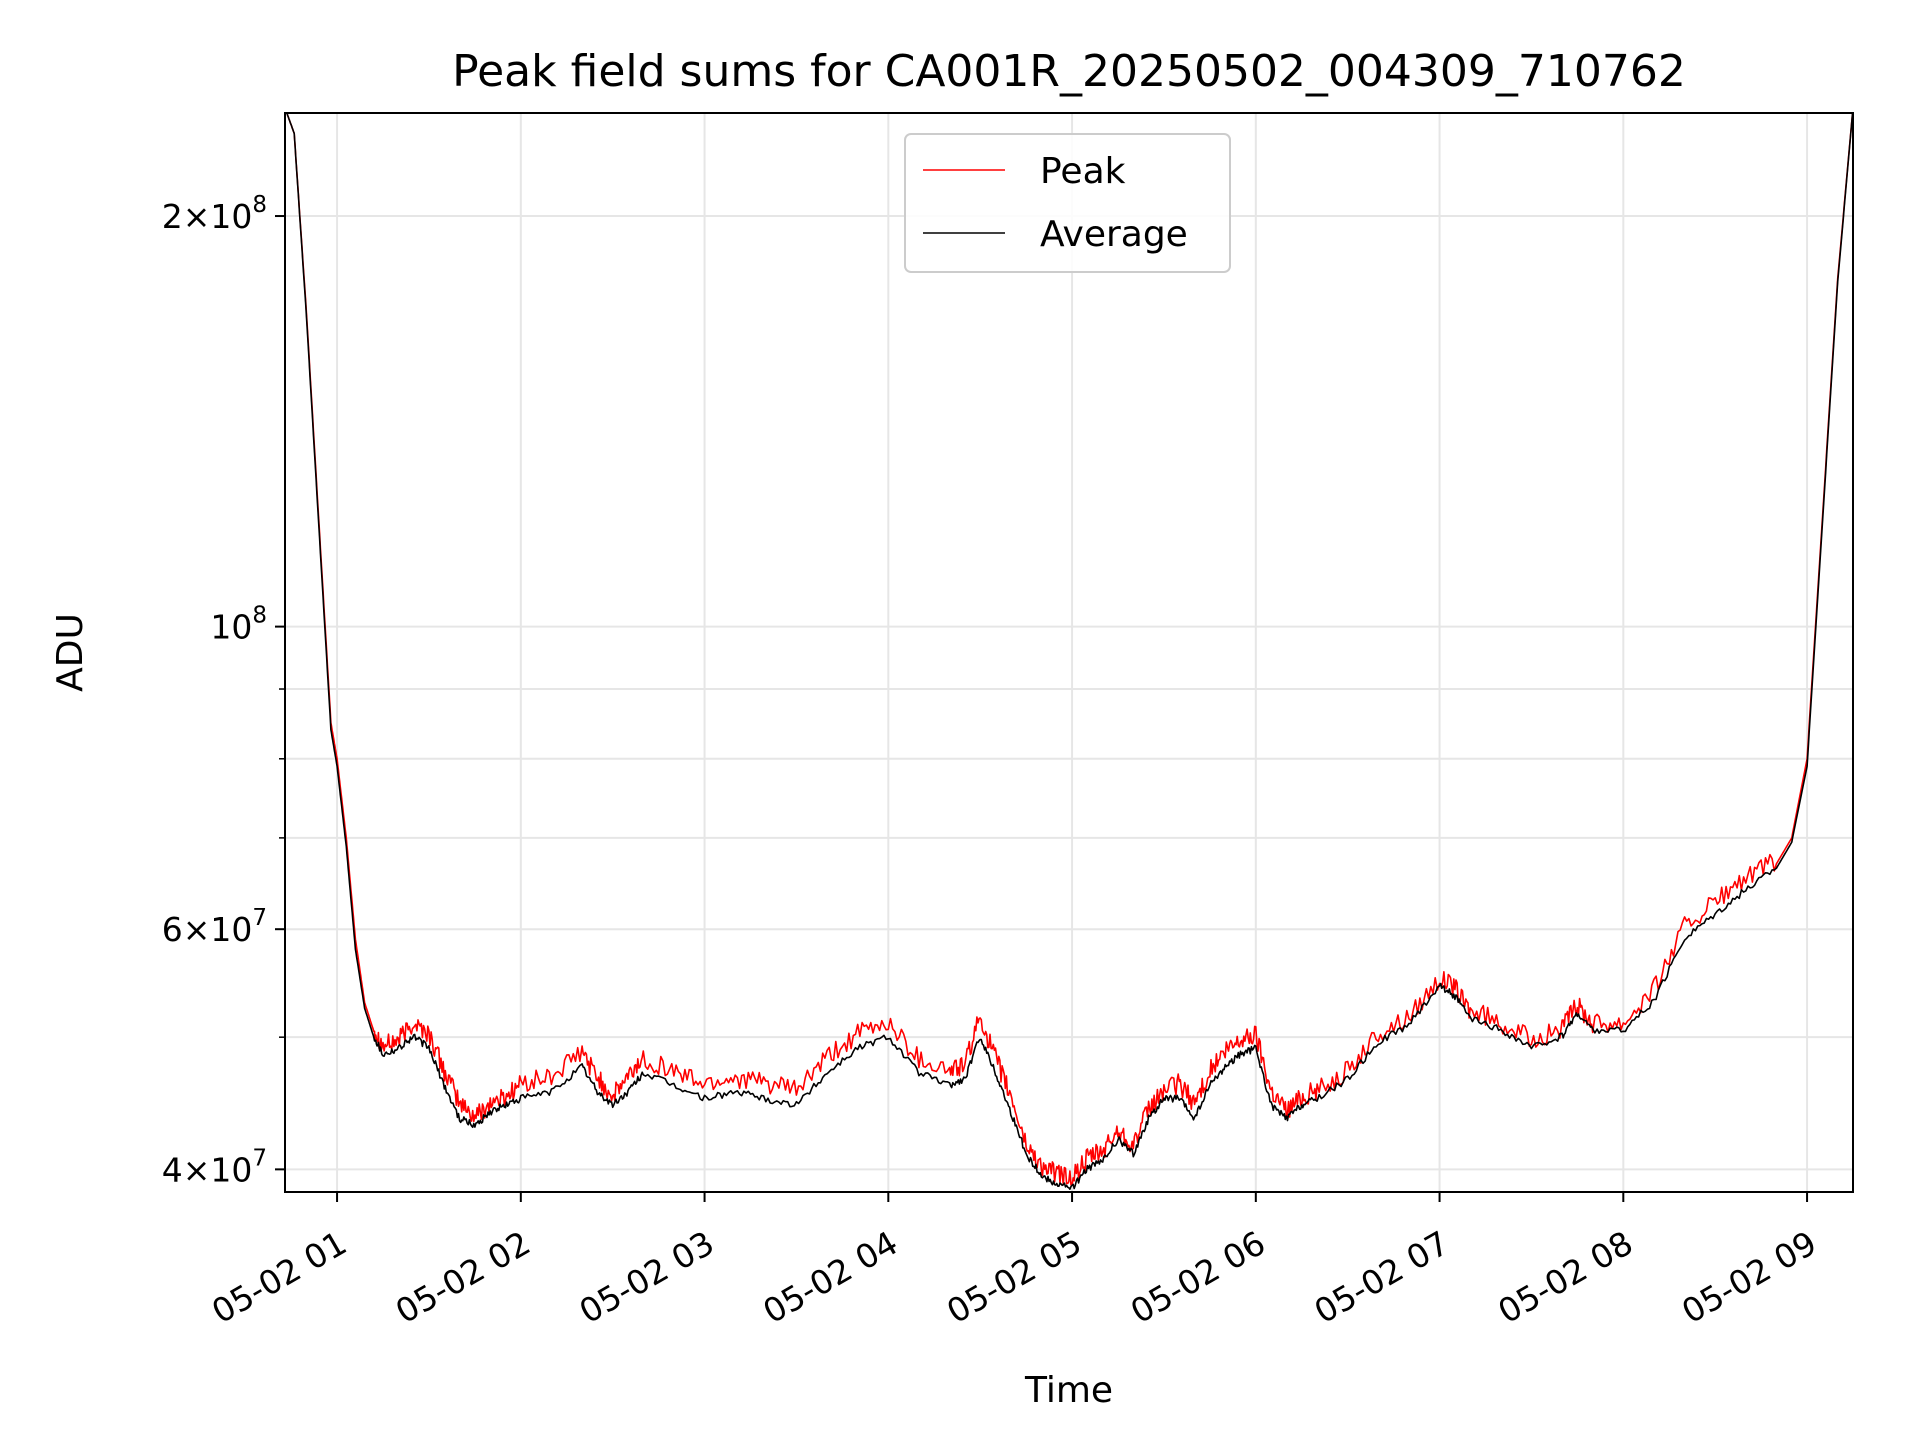 The image size is (1920, 1440). Describe the element at coordinates (1382, 1277) in the screenshot. I see `x-tick-label: 05-02 07` at that location.